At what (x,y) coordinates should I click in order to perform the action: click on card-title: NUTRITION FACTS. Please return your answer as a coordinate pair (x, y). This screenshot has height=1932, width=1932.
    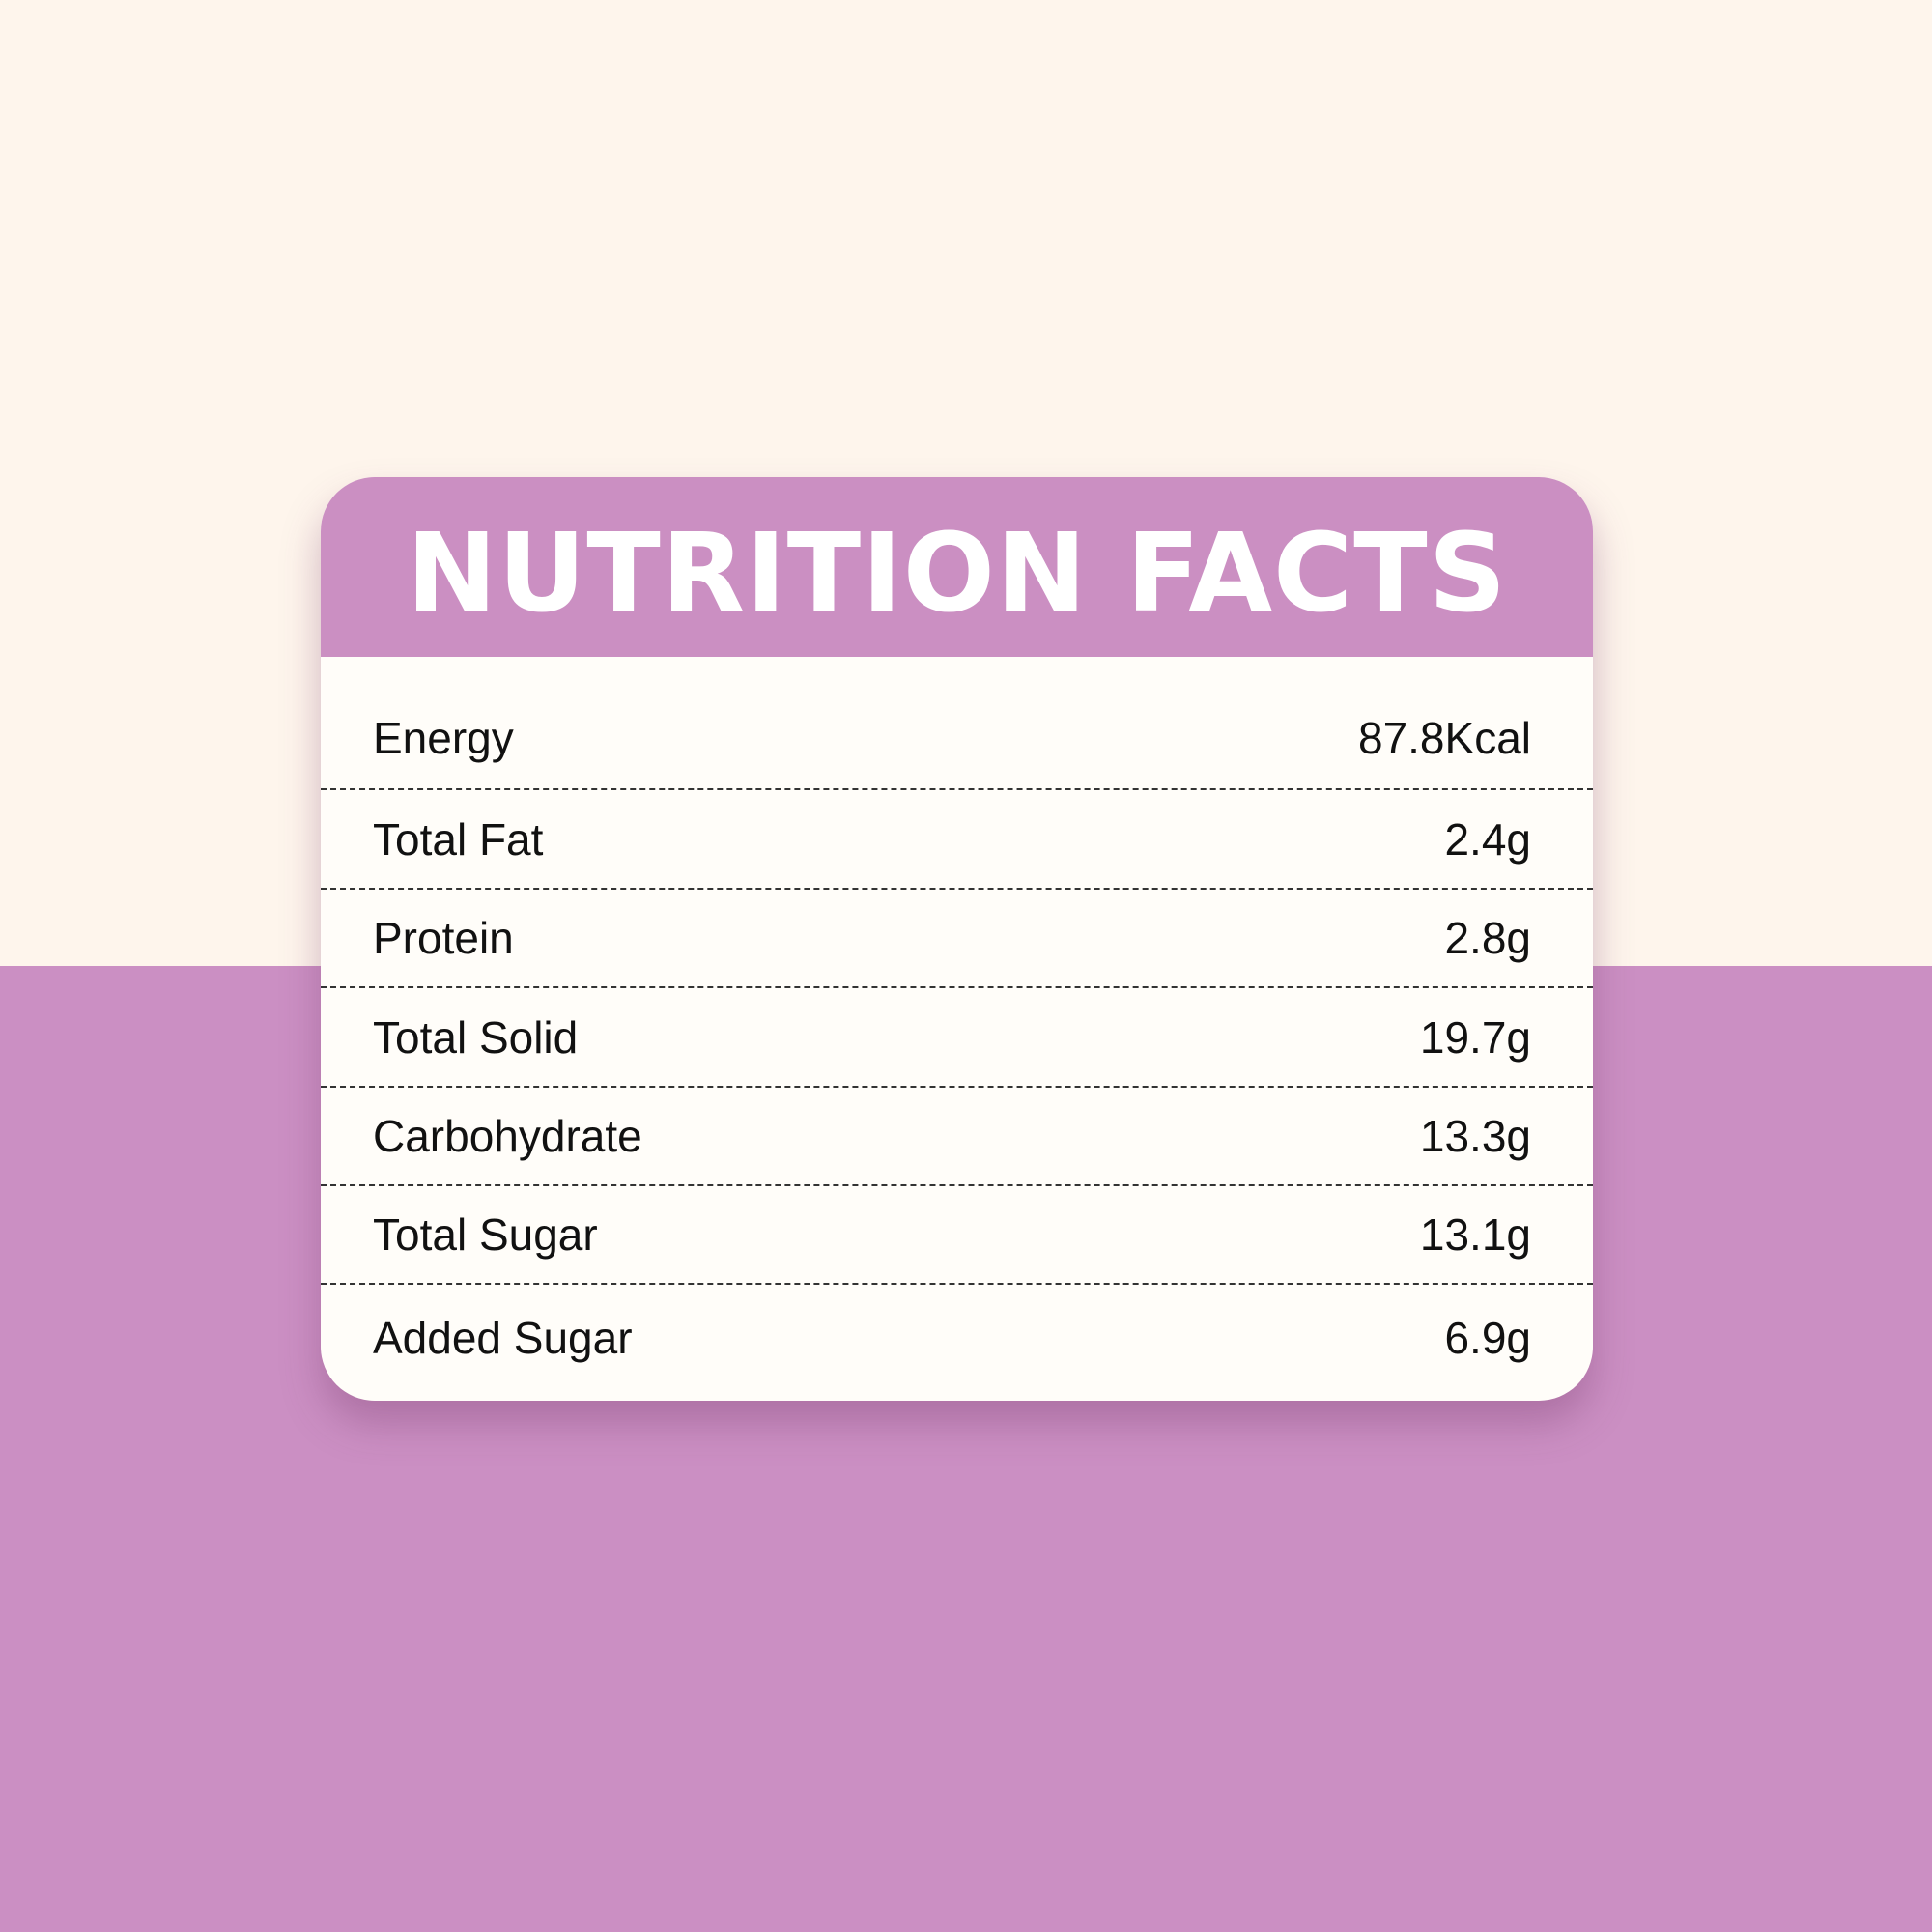
    Looking at the image, I should click on (957, 574).